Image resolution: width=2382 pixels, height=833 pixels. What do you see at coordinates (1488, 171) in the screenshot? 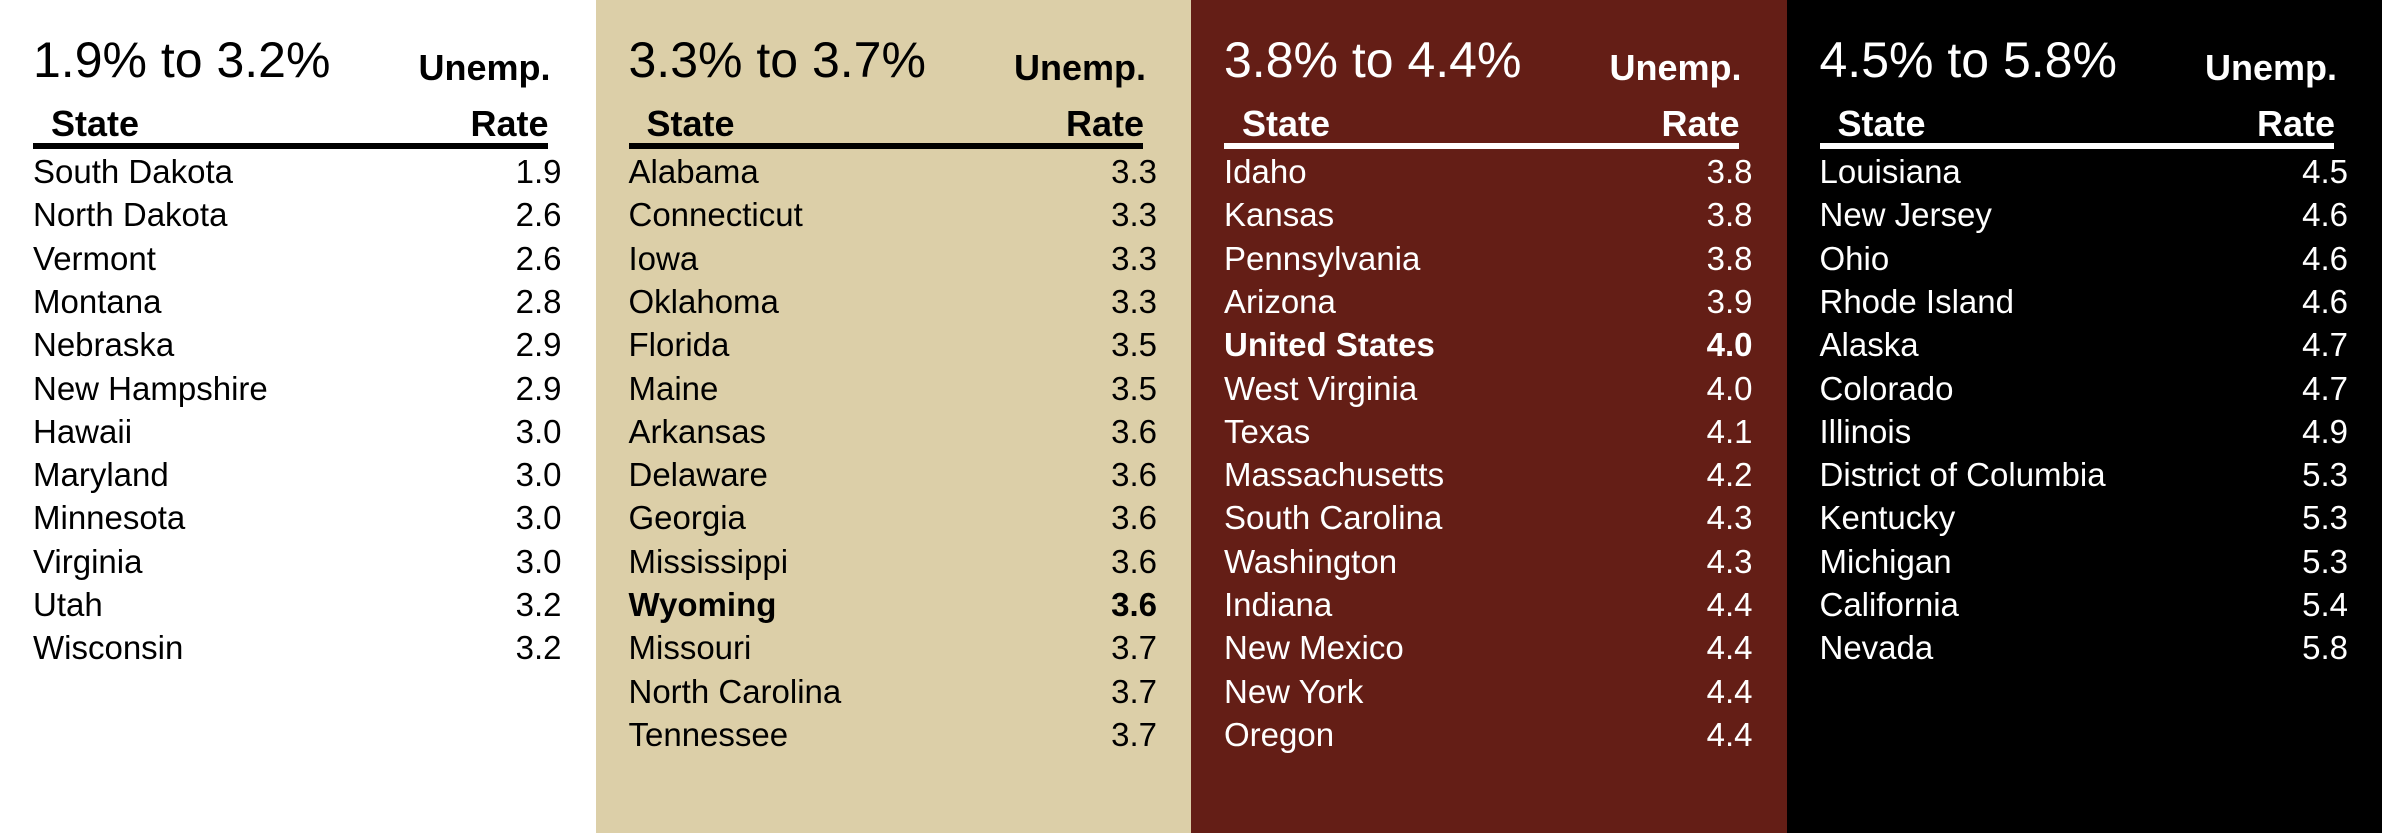
I see `table-row: Idaho 3.8` at bounding box center [1488, 171].